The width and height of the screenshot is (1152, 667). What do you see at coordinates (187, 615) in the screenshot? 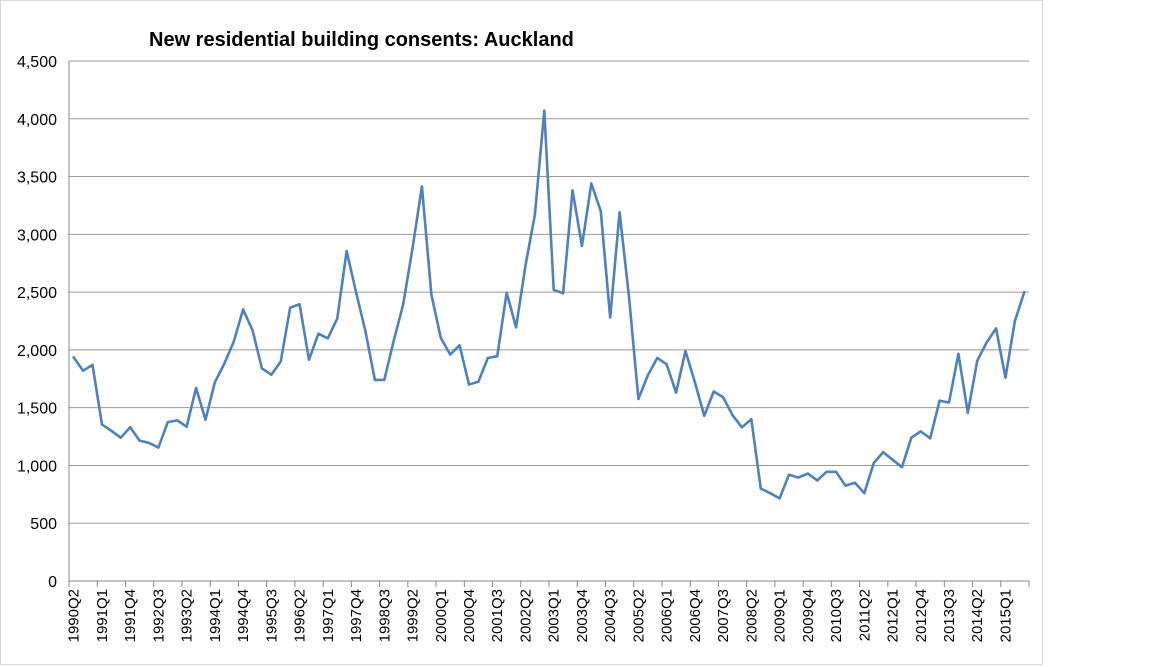
I see `x-tick-label: 1993Q2` at bounding box center [187, 615].